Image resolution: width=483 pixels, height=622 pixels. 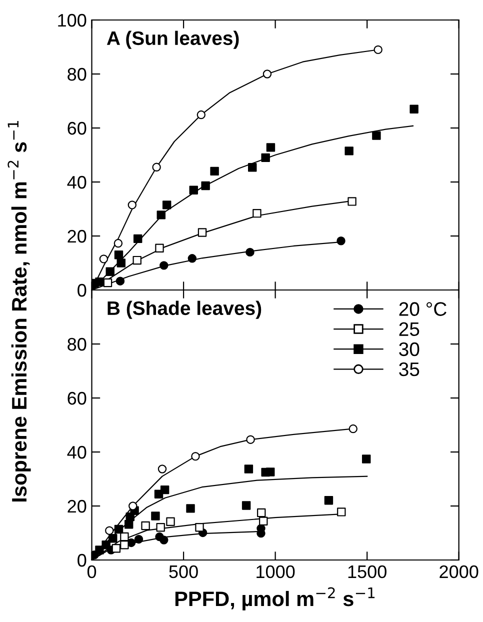 I want to click on text: B (Shade leaves), so click(x=185, y=309).